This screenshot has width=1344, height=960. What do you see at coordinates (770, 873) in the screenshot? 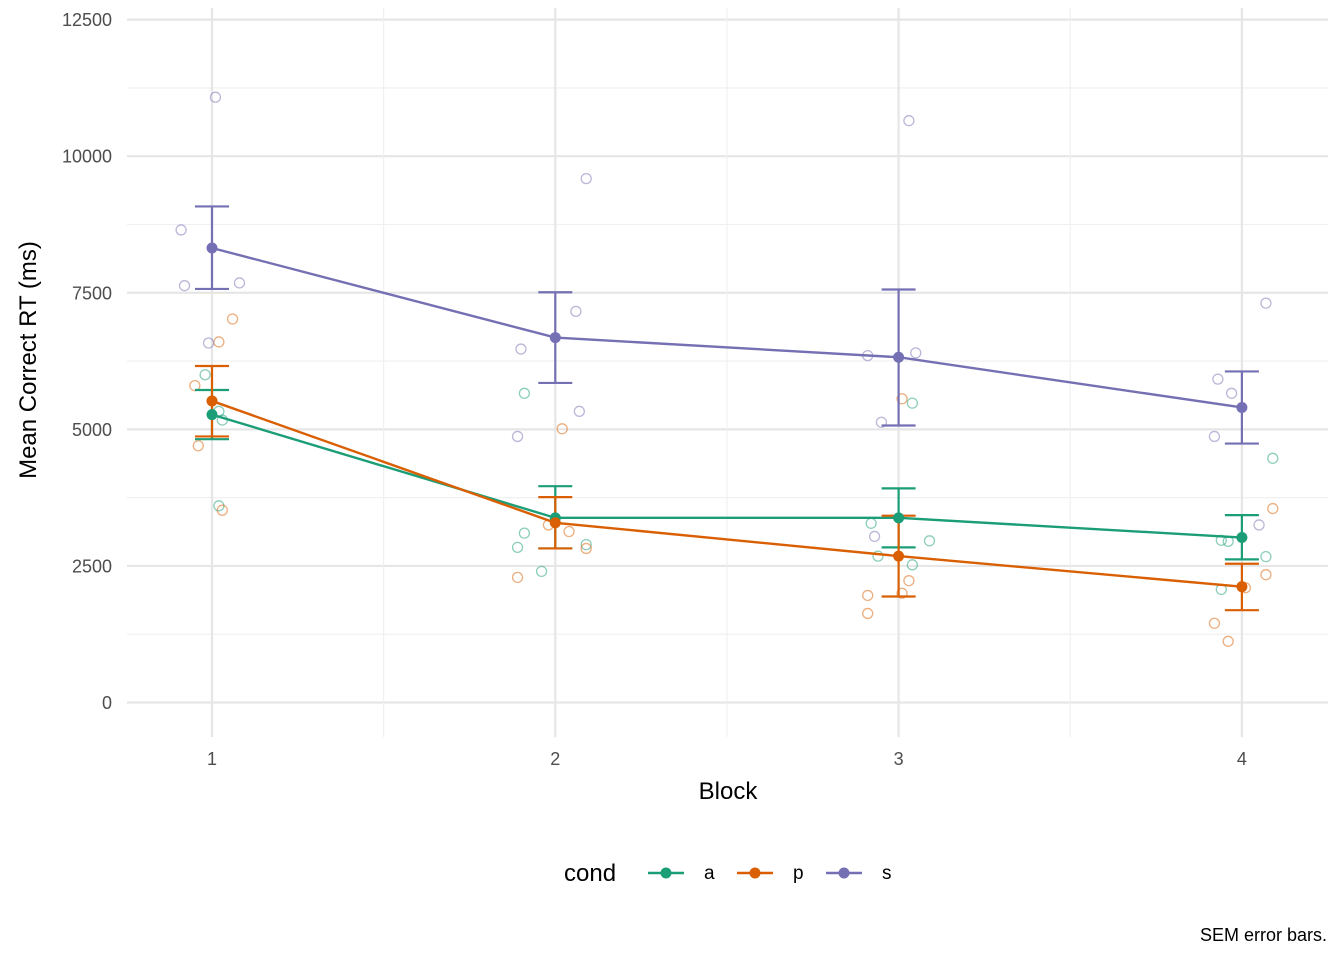
I see `legend-item-p: p` at bounding box center [770, 873].